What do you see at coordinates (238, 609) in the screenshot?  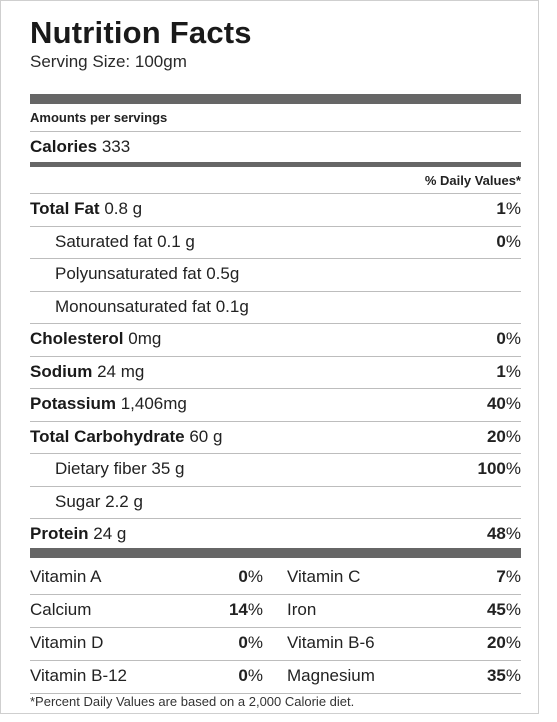 I see `daily-value-number: 14` at bounding box center [238, 609].